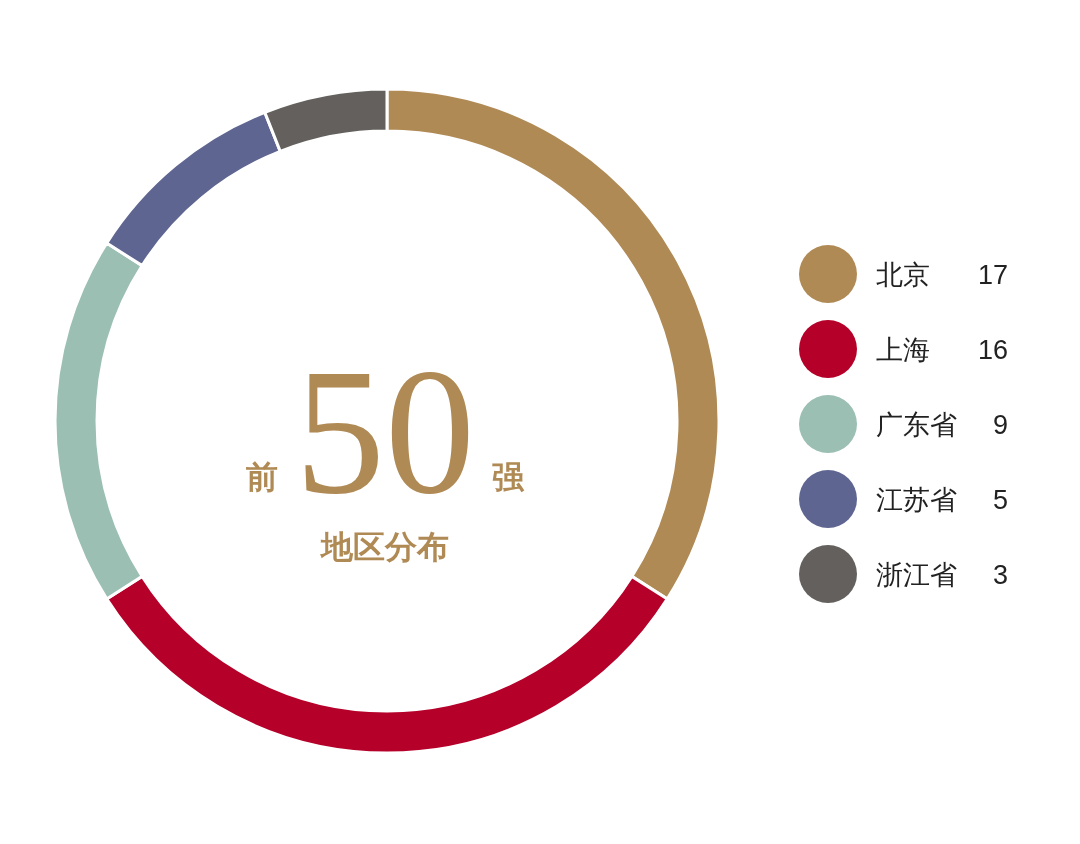 The height and width of the screenshot is (844, 1080). What do you see at coordinates (1000, 425) in the screenshot?
I see `data-label: 9` at bounding box center [1000, 425].